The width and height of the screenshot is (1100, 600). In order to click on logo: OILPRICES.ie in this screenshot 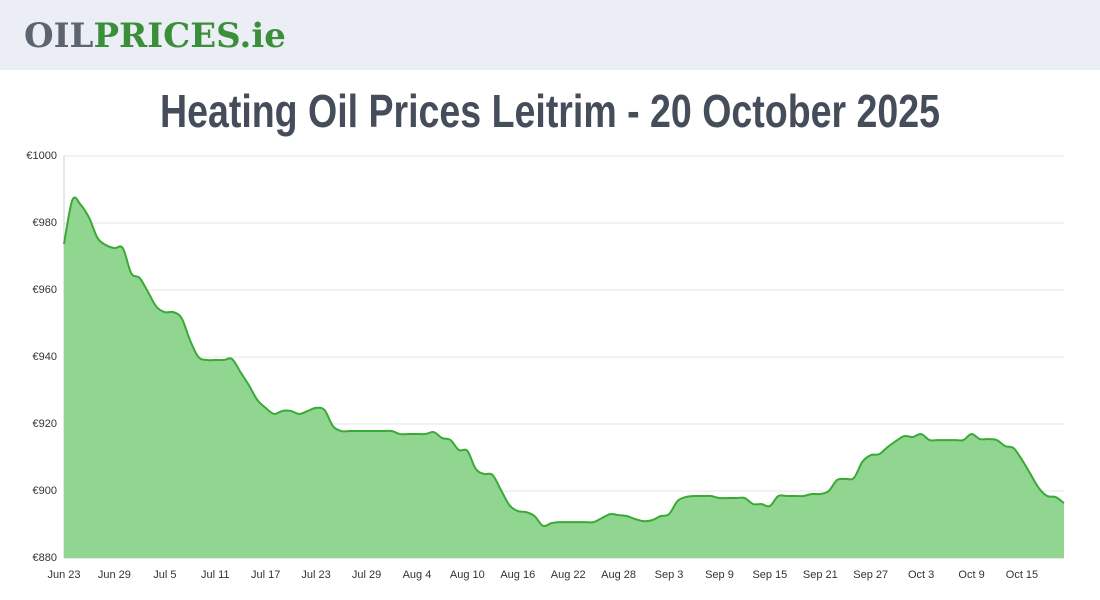, I will do `click(155, 36)`.